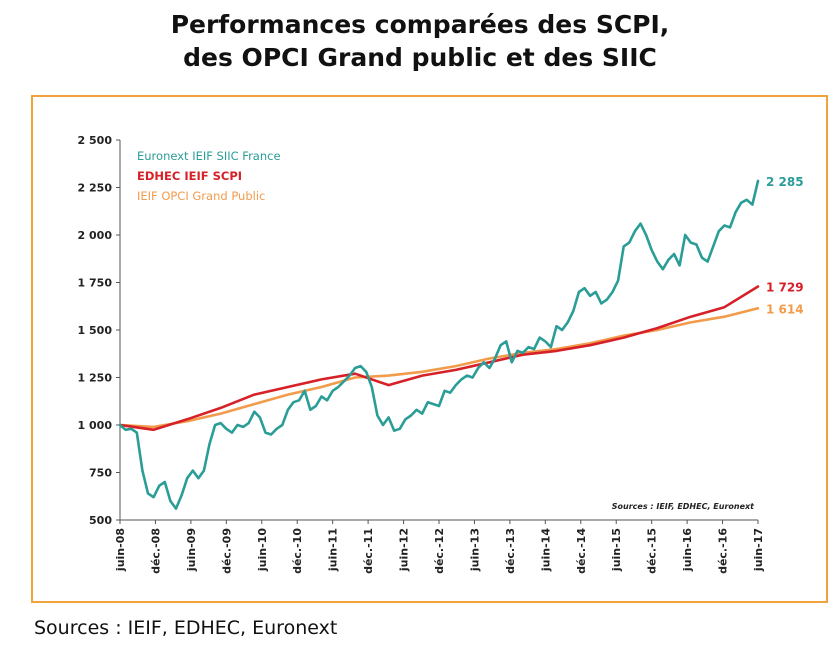 The image size is (840, 652). I want to click on x-tick-label: juin-13, so click(474, 550).